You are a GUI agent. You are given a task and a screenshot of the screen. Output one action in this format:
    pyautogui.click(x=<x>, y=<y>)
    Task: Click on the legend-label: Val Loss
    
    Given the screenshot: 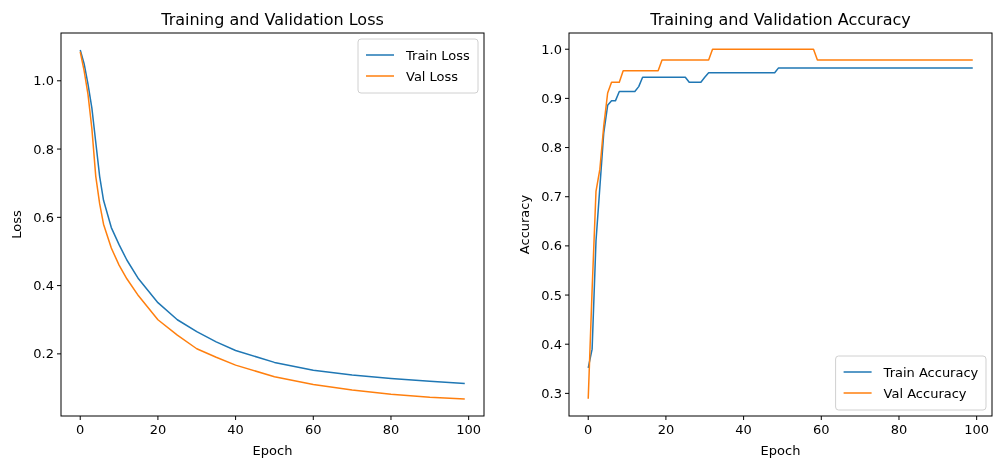 What is the action you would take?
    pyautogui.click(x=432, y=76)
    